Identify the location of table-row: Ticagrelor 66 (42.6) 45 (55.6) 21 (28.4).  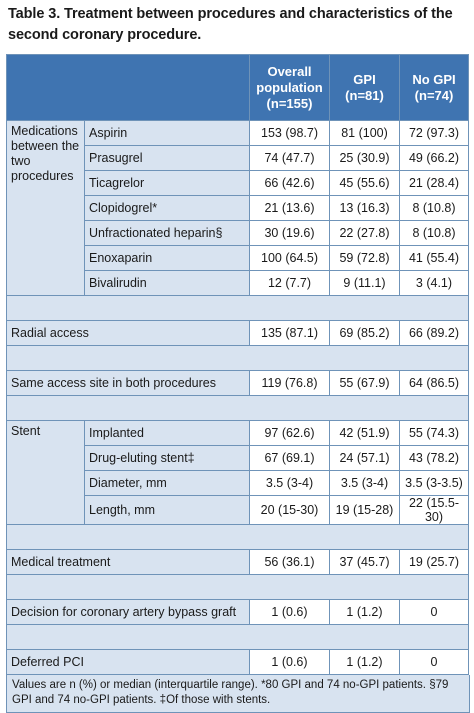
(238, 183).